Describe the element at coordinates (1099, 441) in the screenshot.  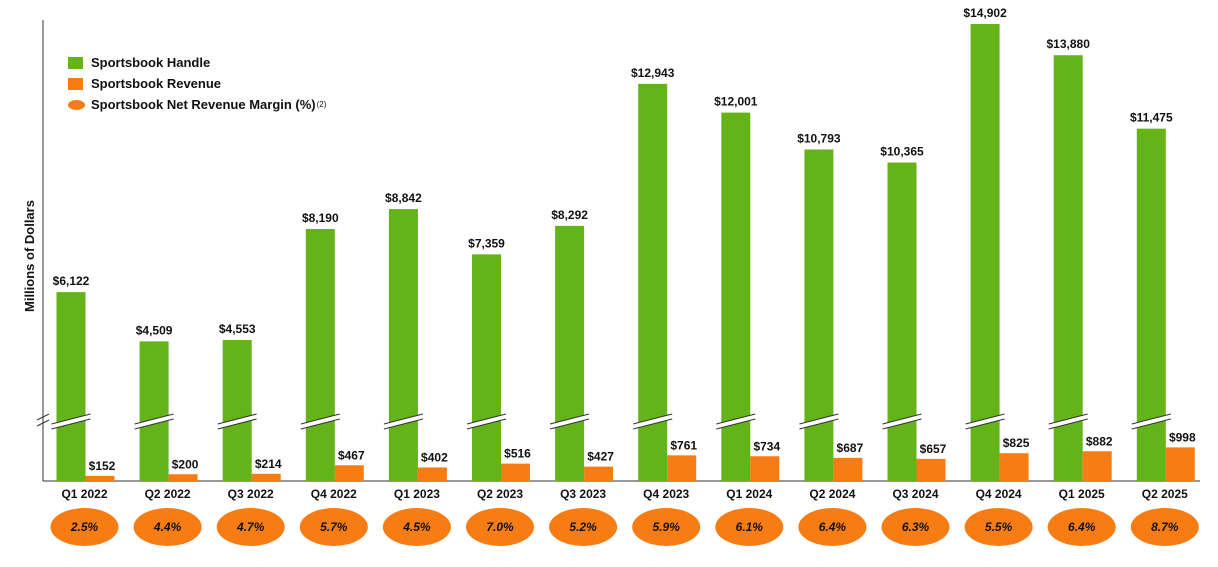
I see `revenue-data-label: $882` at that location.